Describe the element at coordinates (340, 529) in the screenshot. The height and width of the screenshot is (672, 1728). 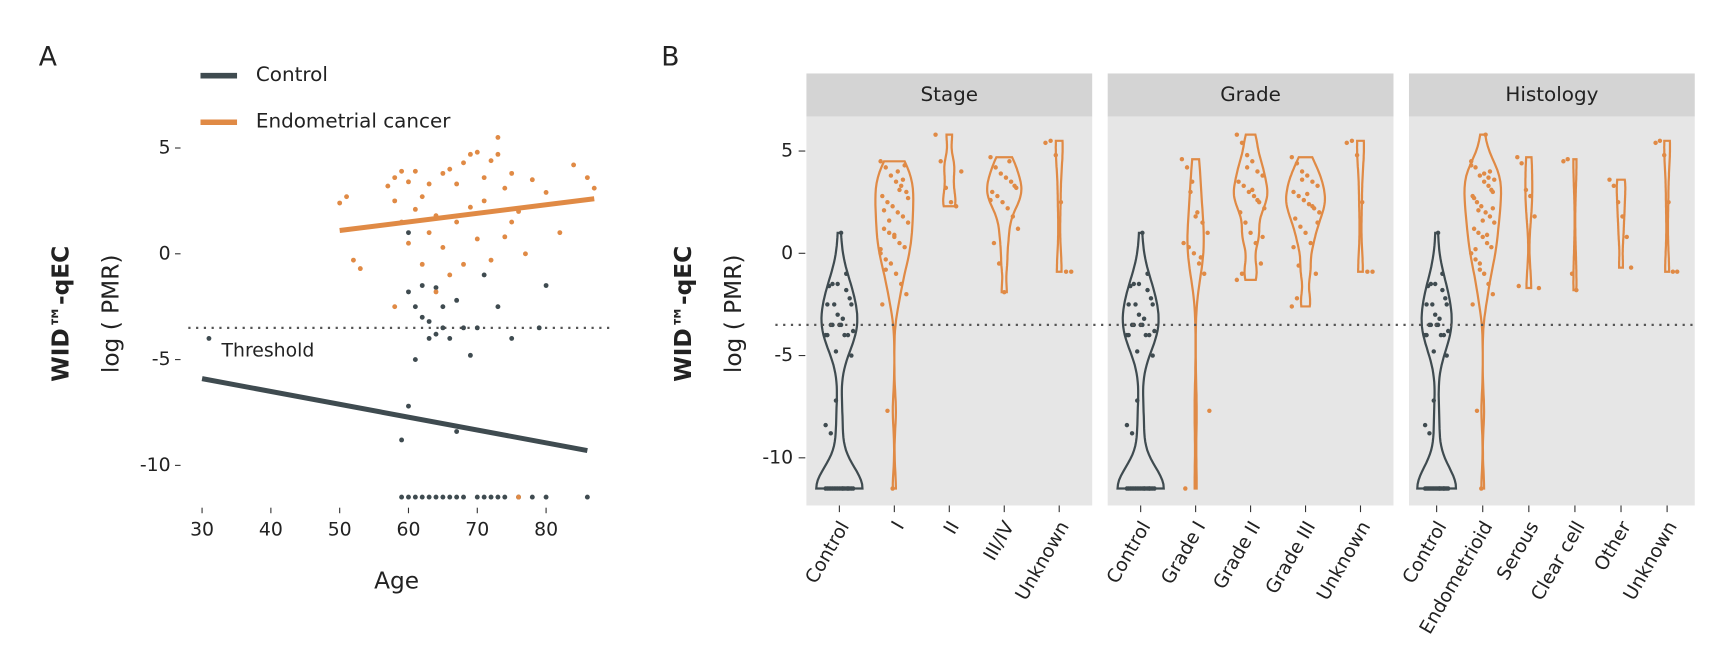
I see `x-tick-label: 50` at that location.